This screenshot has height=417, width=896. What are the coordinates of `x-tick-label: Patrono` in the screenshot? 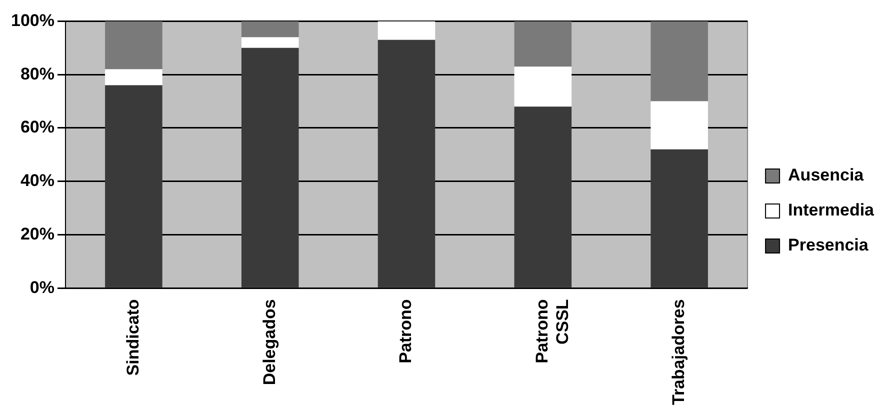 It's located at (406, 331).